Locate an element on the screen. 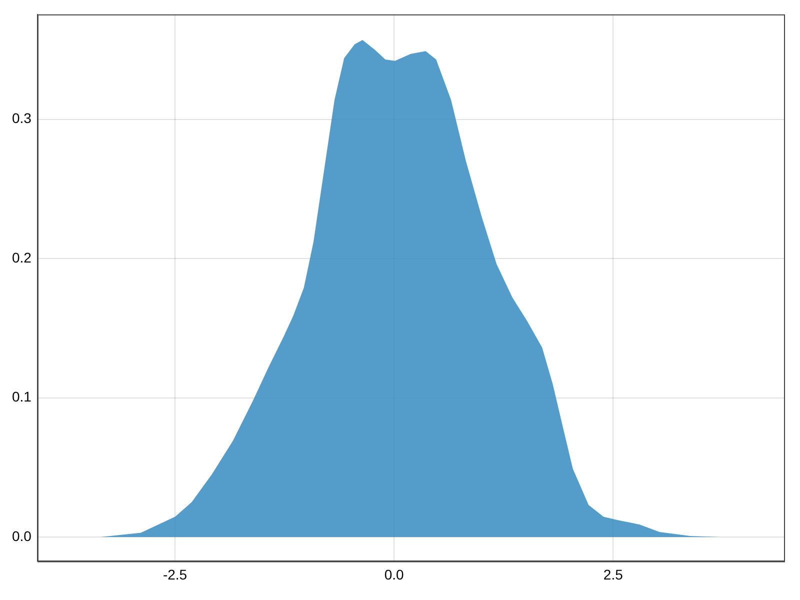 The width and height of the screenshot is (800, 600). x-tick-label: -2.5 is located at coordinates (175, 574).